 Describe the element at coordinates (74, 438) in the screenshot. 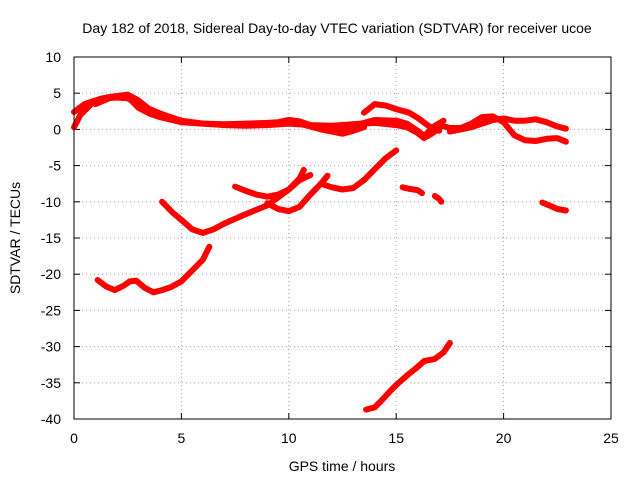

I see `x-tick-label: 0` at that location.